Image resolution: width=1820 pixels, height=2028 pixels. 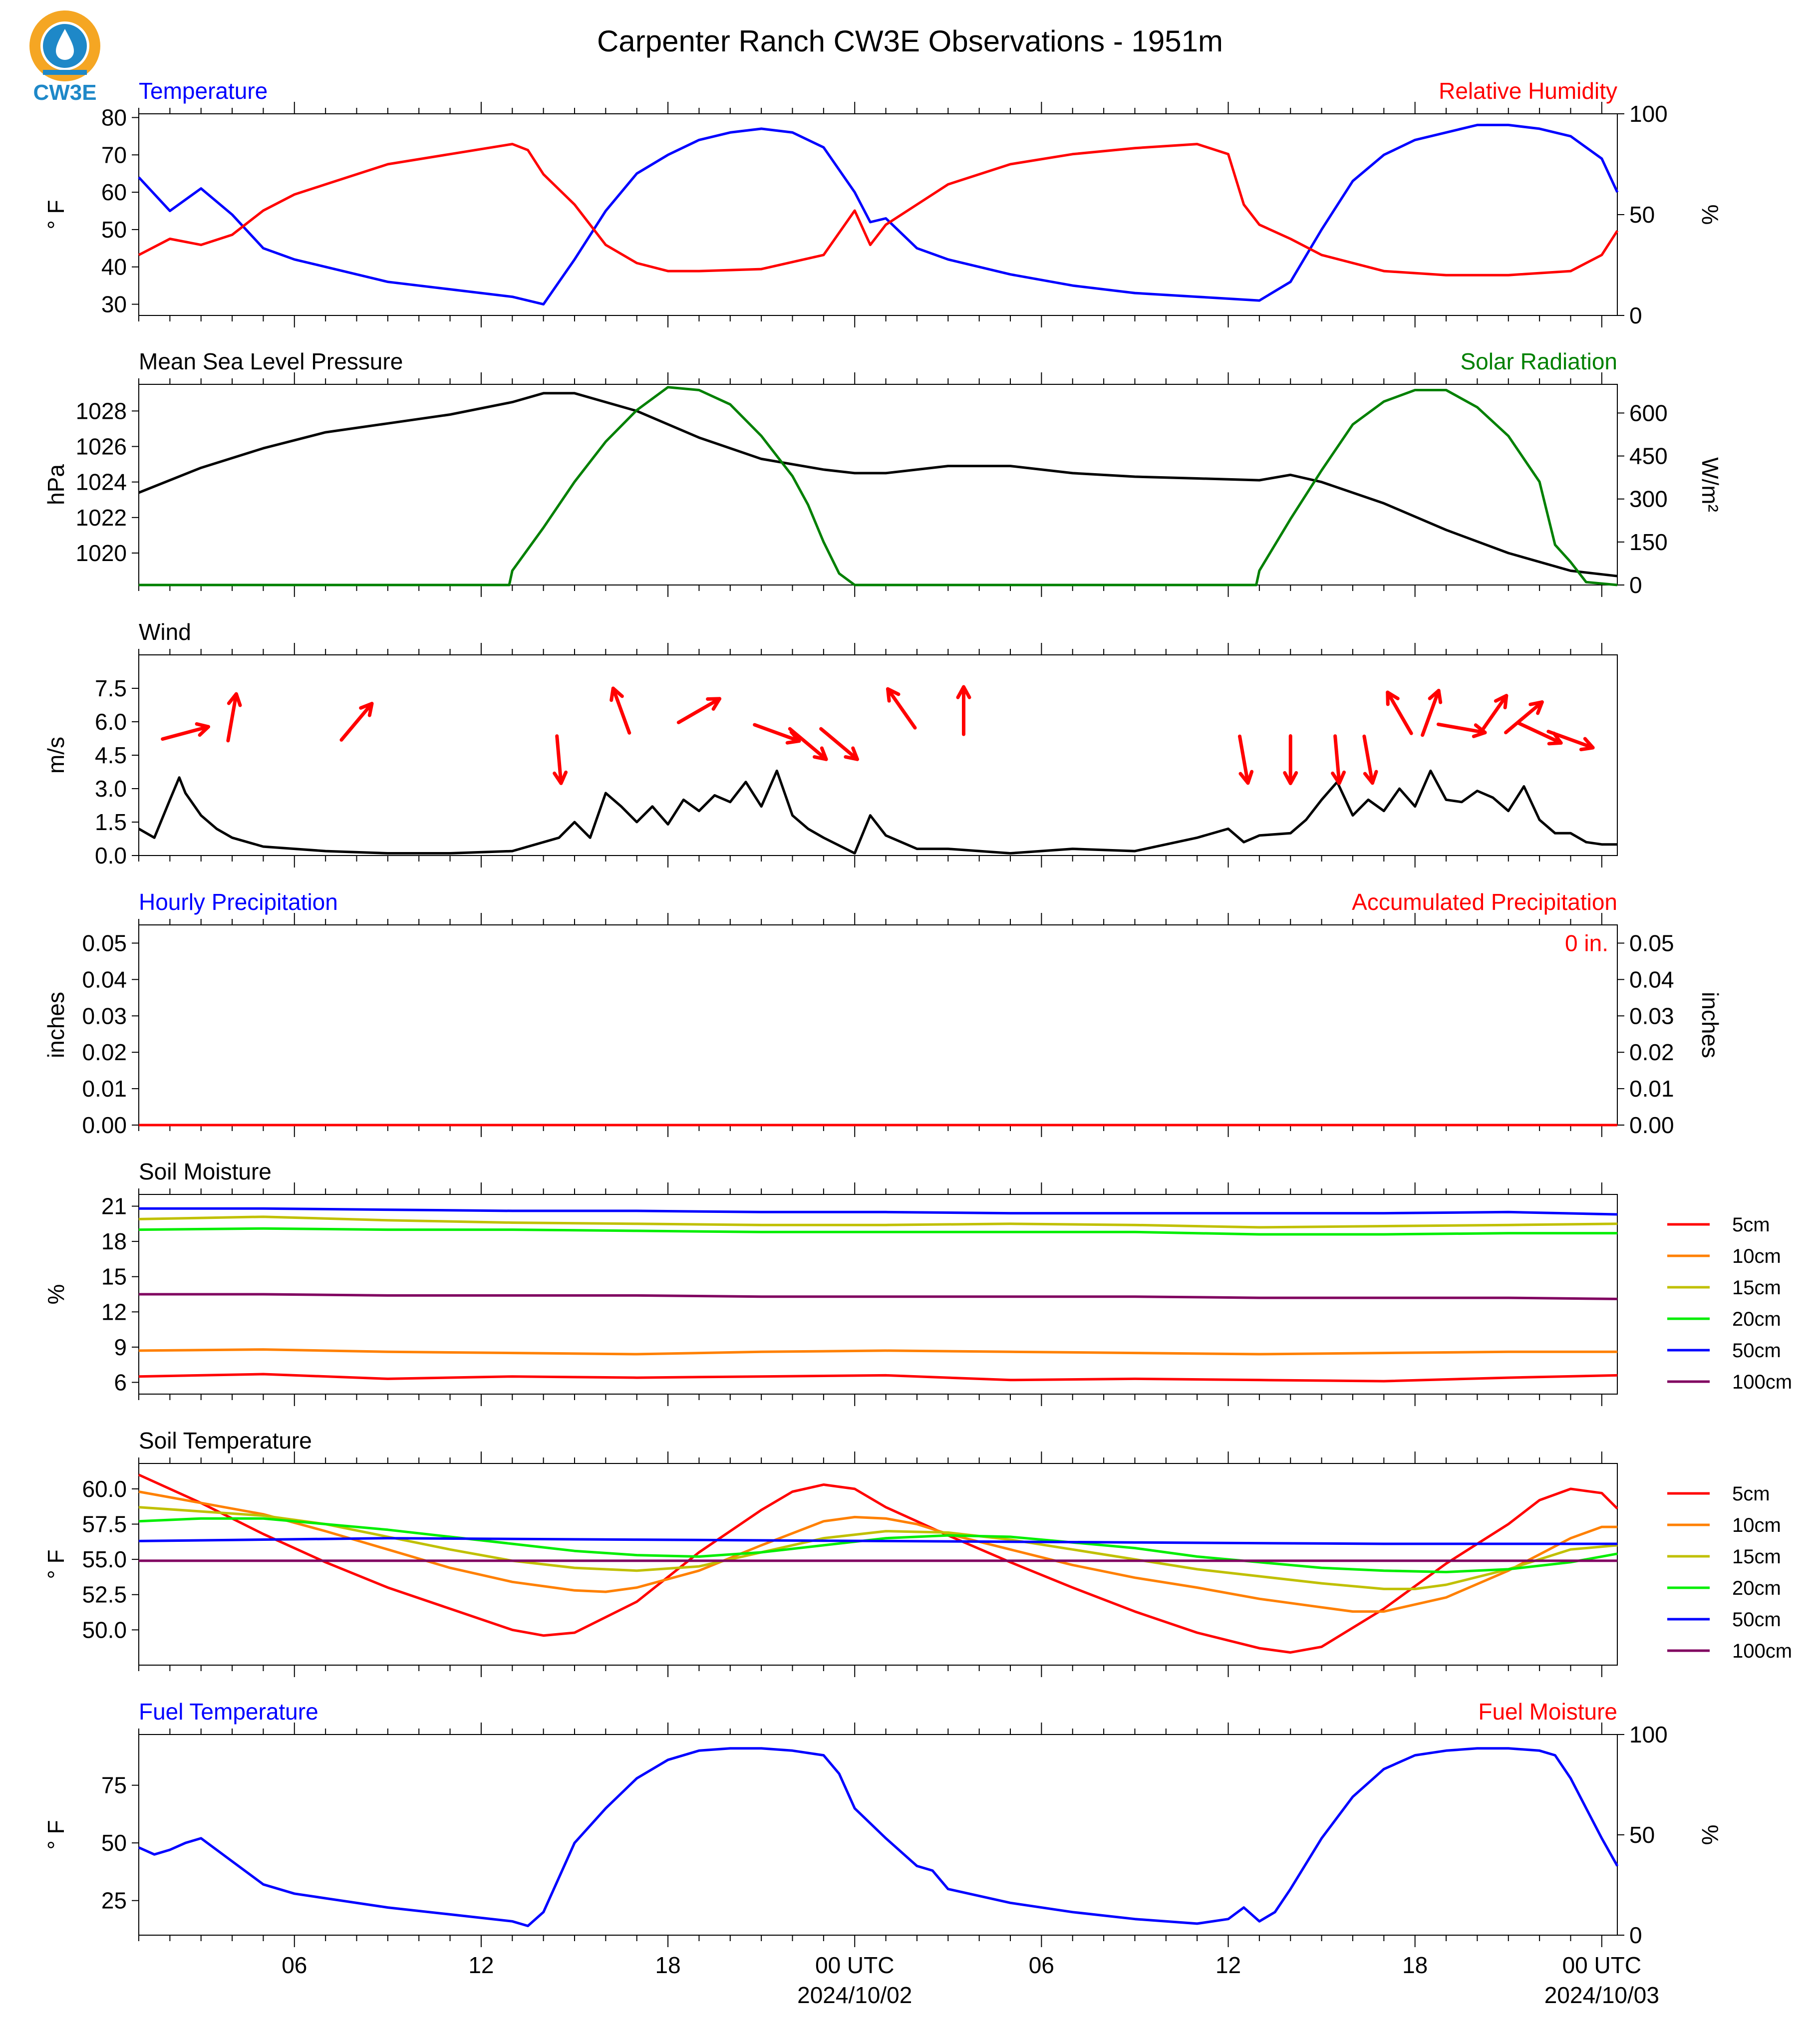 What do you see at coordinates (91, 1843) in the screenshot?
I see `y-axis-left: 25 50 75 ° F` at bounding box center [91, 1843].